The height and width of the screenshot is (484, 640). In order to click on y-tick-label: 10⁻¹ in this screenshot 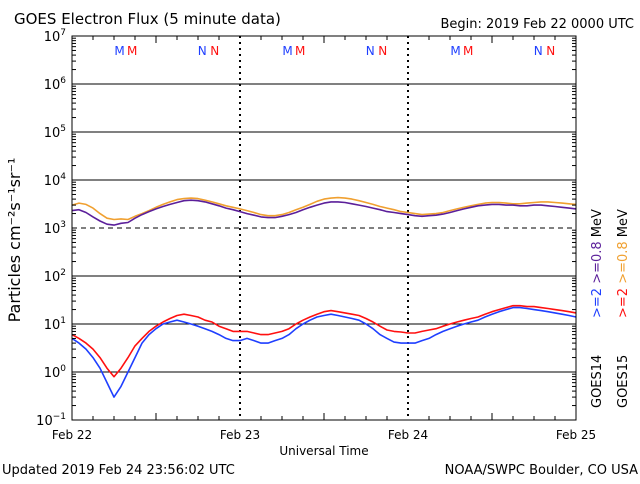, I will do `click(51, 420)`.